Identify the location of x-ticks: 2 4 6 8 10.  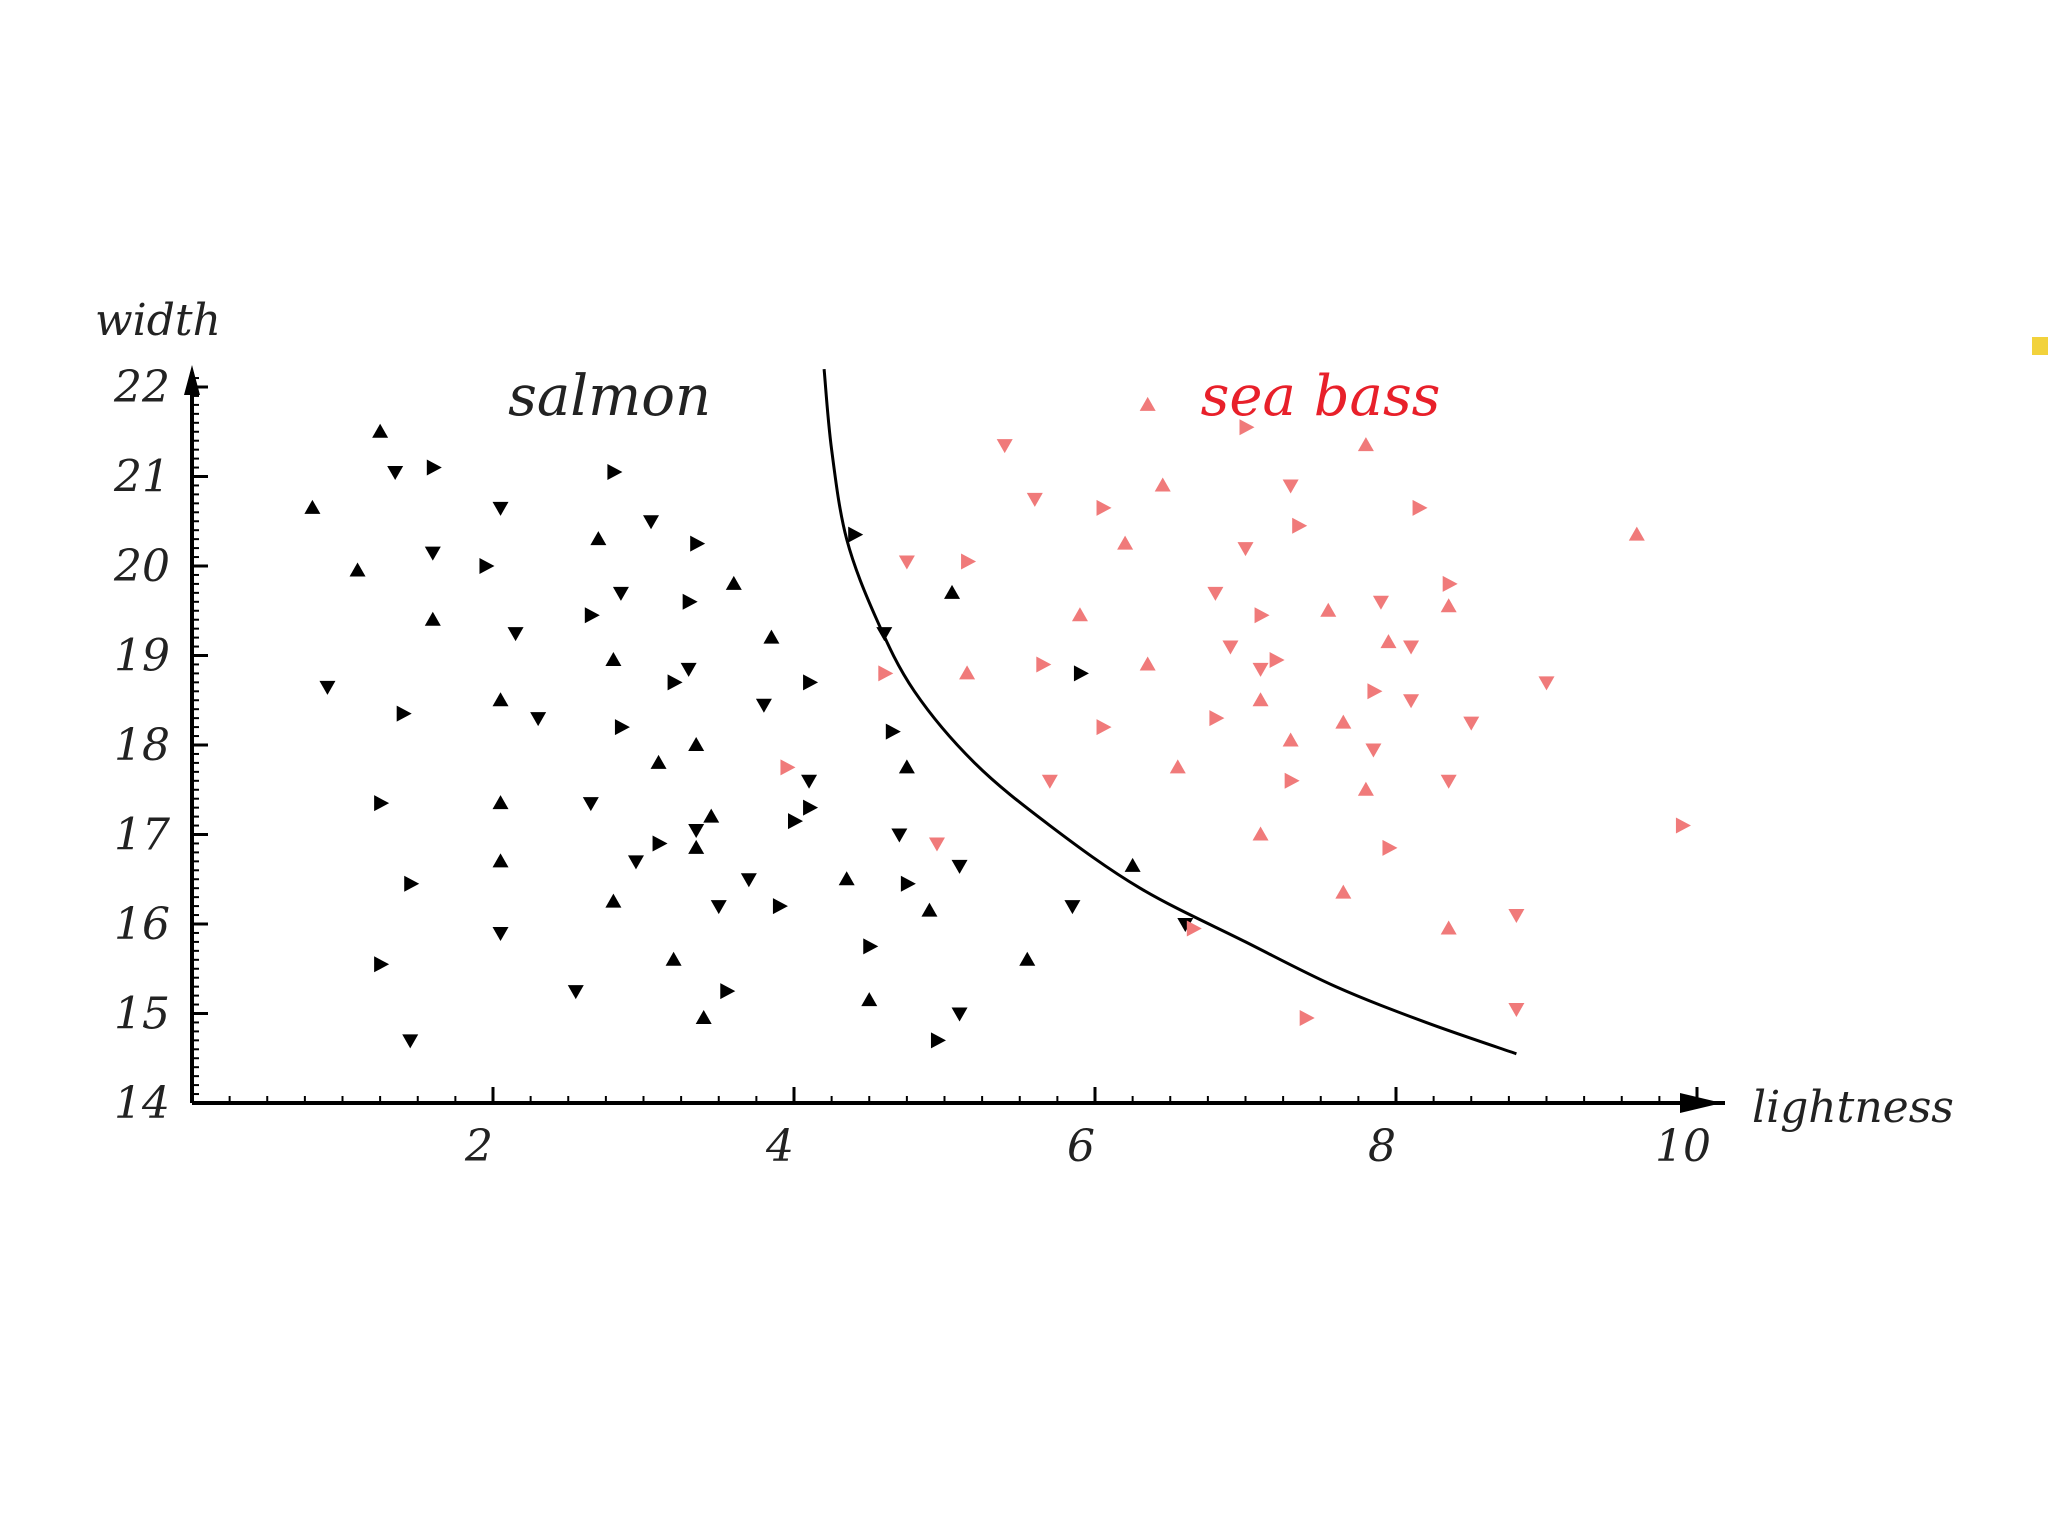
(1087, 1129).